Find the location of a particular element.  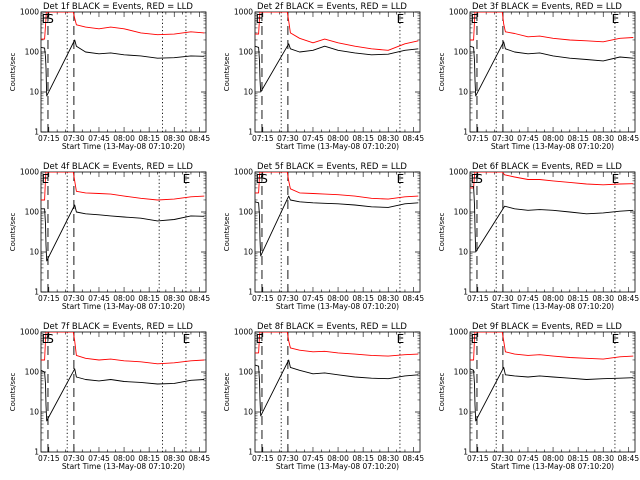

panel-title: Det 3f BLACK = Events, RED = LLD is located at coordinates (547, 7).